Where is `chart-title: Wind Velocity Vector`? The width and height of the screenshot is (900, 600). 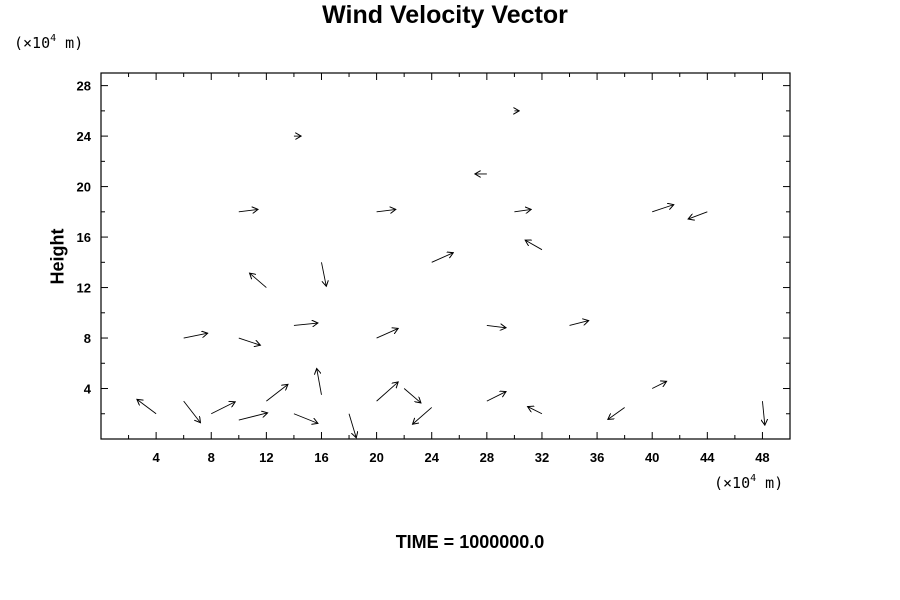 chart-title: Wind Velocity Vector is located at coordinates (445, 15).